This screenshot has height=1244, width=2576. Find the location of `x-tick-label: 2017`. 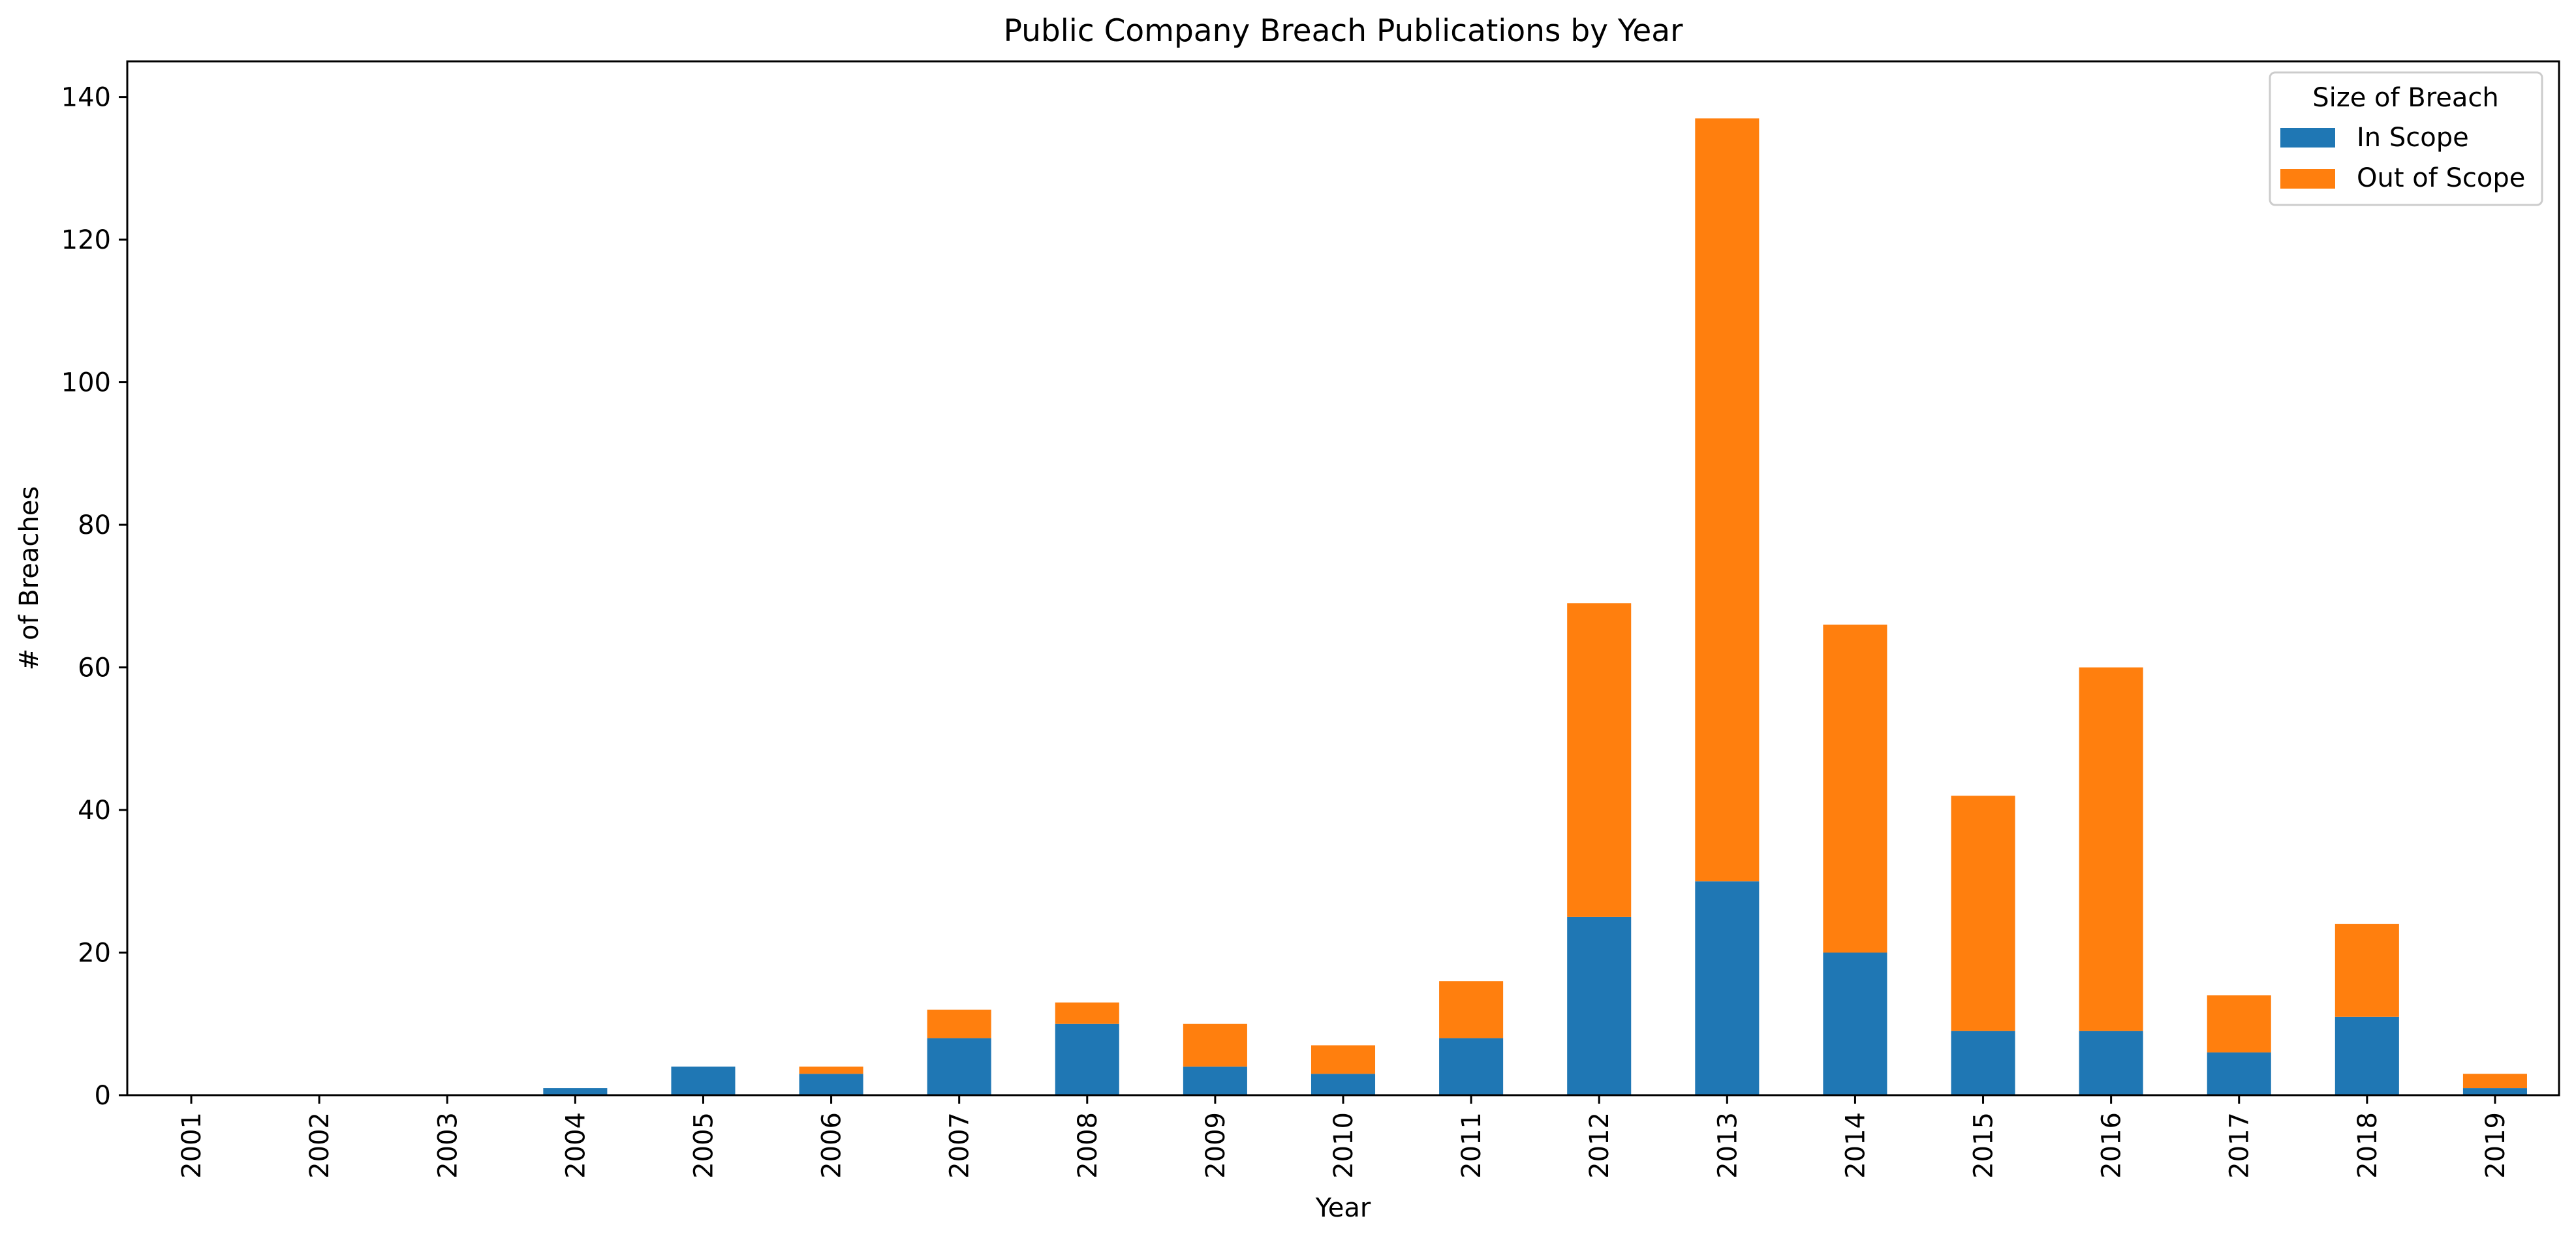

x-tick-label: 2017 is located at coordinates (2240, 1145).